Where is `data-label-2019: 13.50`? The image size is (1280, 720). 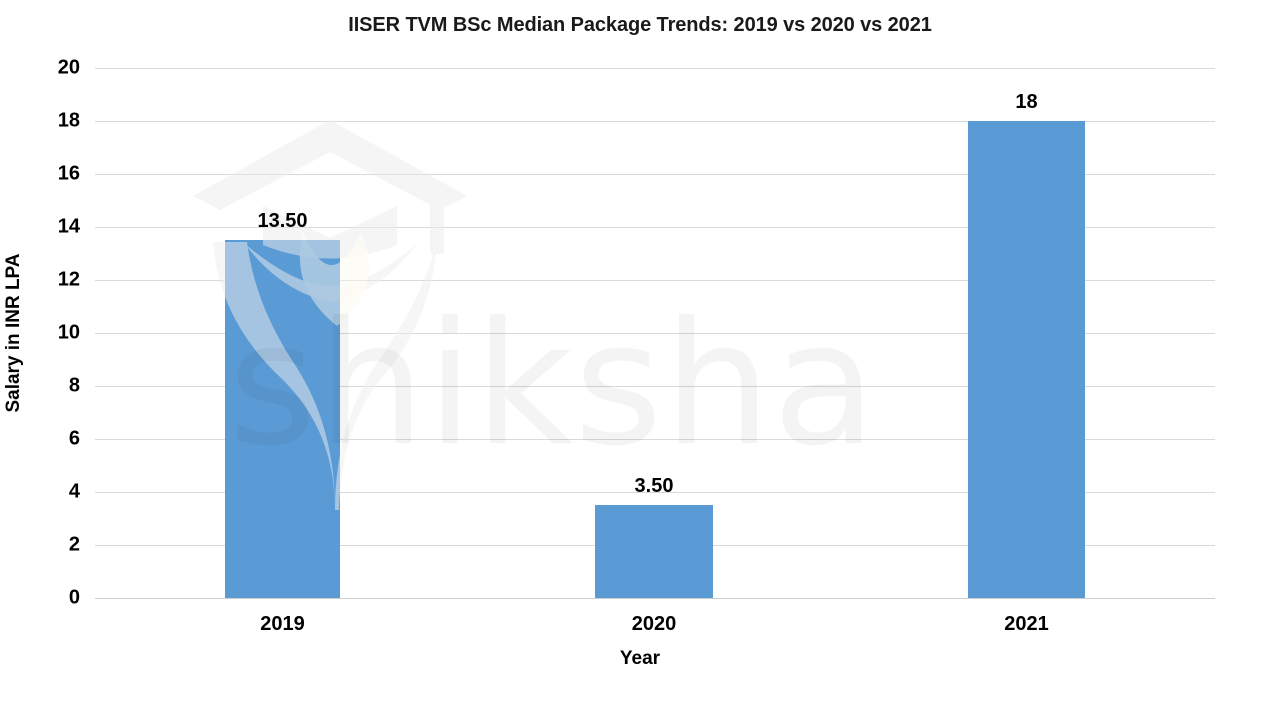
data-label-2019: 13.50 is located at coordinates (282, 221).